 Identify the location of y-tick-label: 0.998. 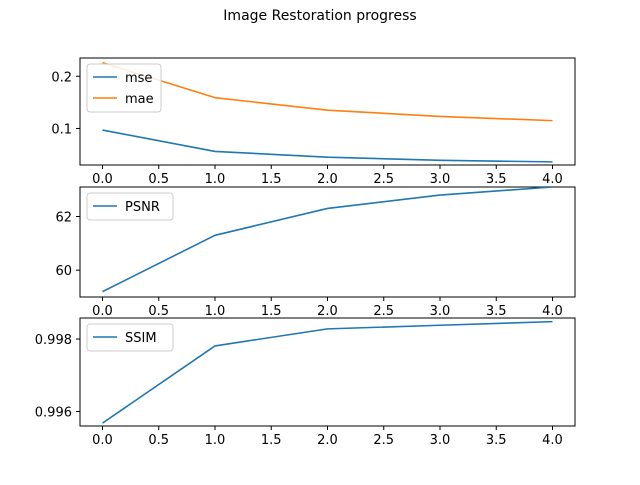
(53, 340).